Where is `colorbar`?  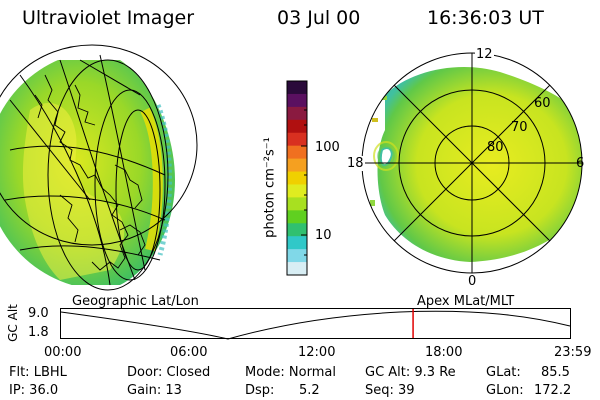 colorbar is located at coordinates (297, 178).